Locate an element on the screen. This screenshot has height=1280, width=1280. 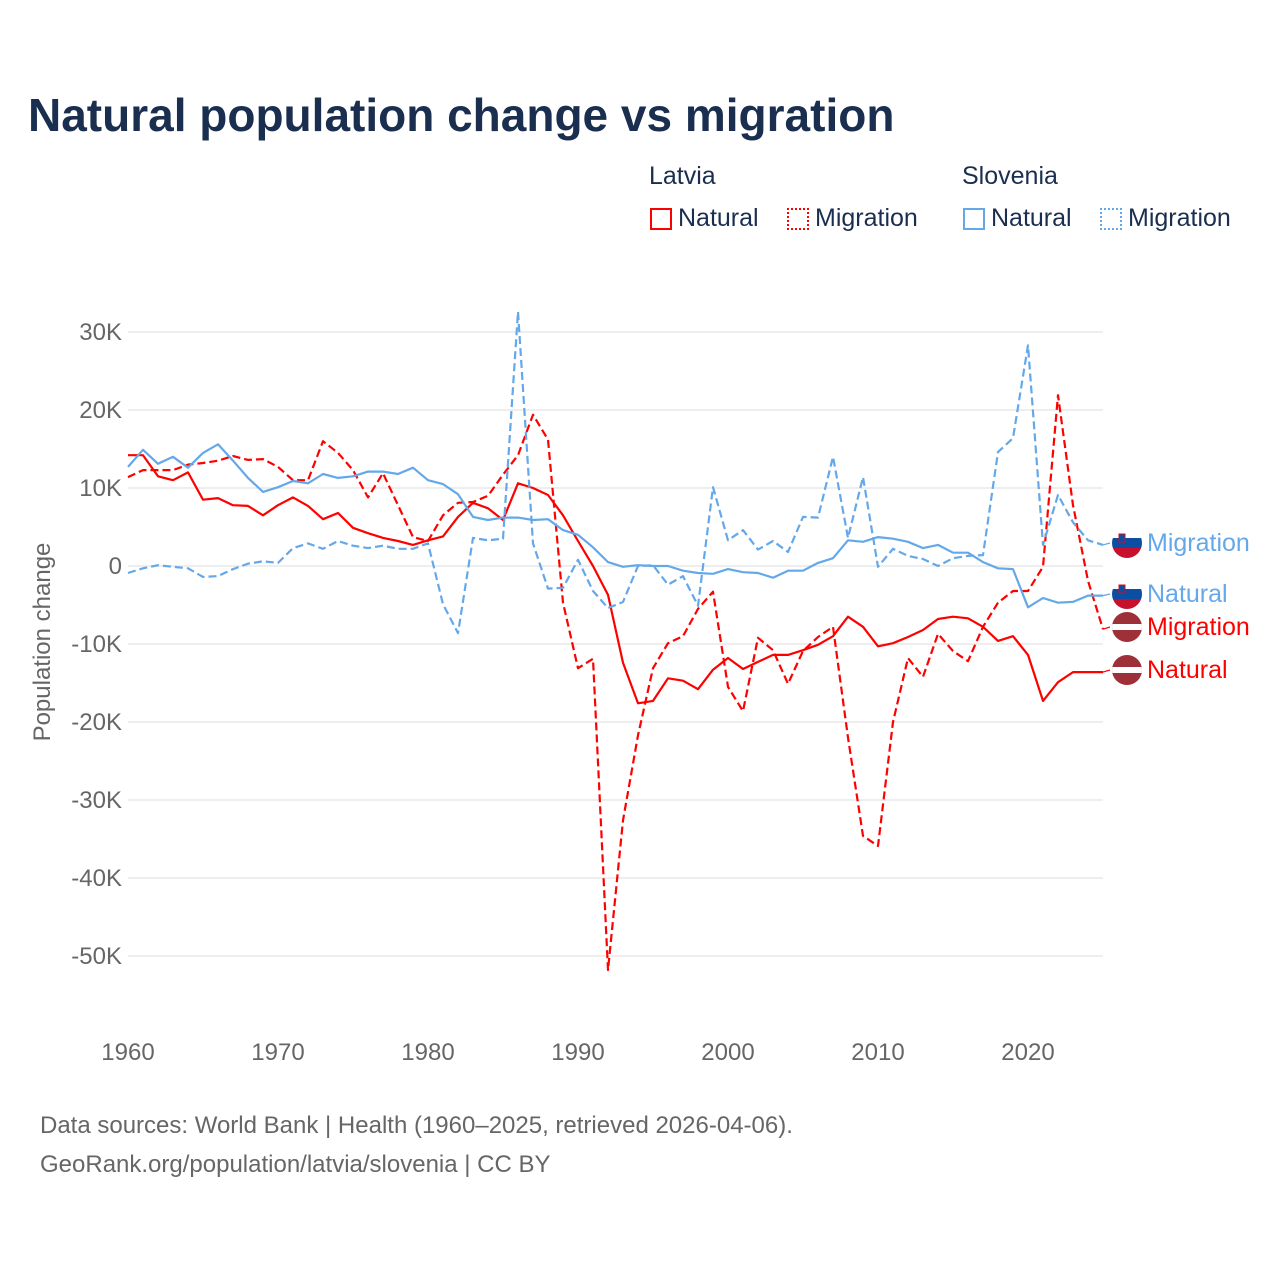
x-tick-label: 1960 is located at coordinates (127, 1052).